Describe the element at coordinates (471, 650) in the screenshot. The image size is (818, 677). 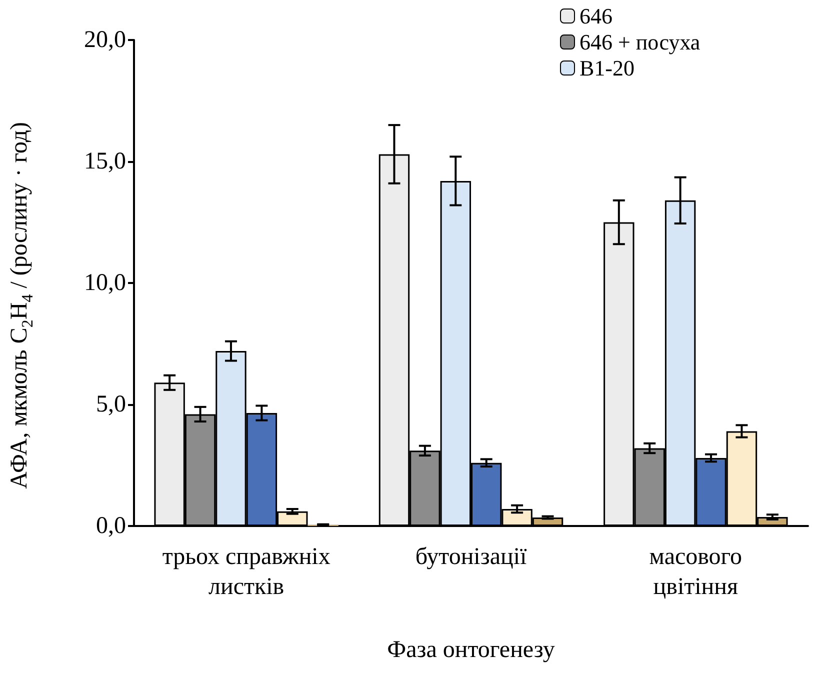
I see `x-axis-title: Фаза онтогенезу` at that location.